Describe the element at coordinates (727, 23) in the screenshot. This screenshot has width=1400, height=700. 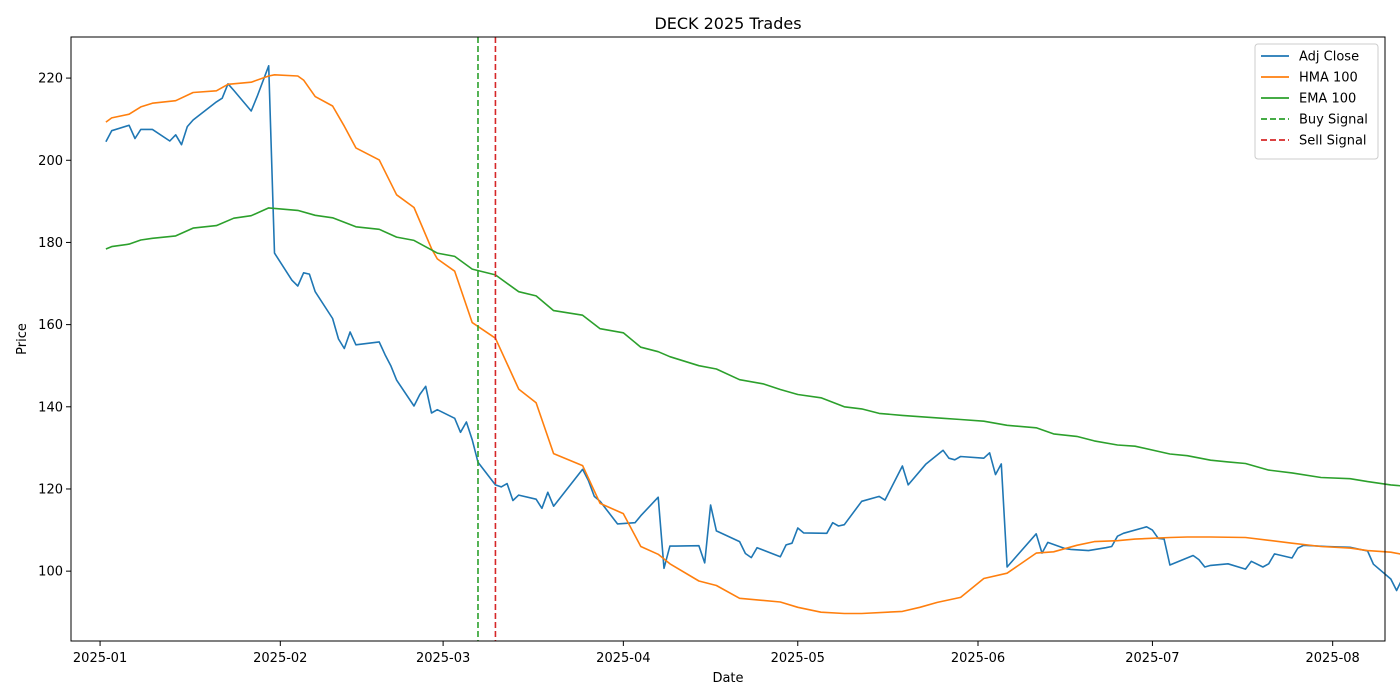
I see `chart-title: DECK 2025 Trades` at that location.